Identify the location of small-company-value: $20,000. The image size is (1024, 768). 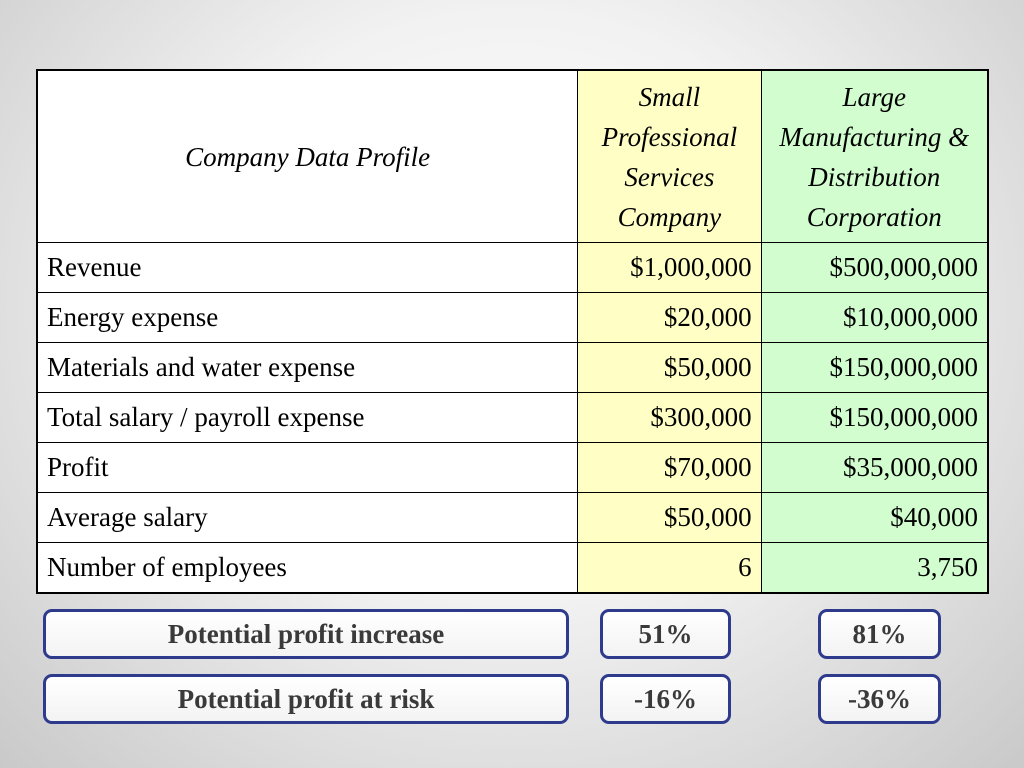
(669, 317).